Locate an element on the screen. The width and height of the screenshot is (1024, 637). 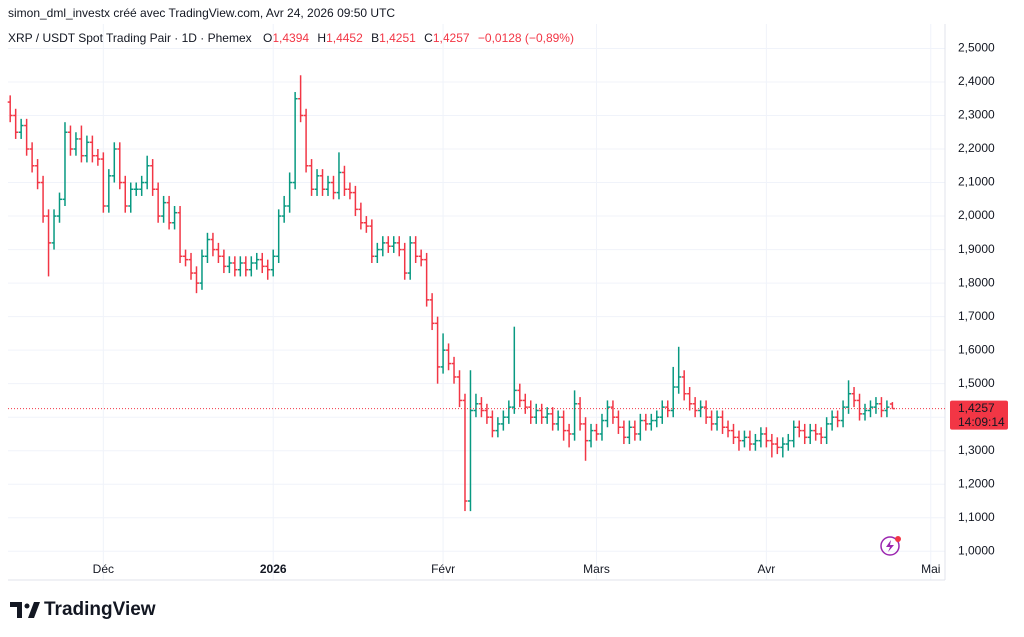
y-tick-label: 1,7000 is located at coordinates (976, 316).